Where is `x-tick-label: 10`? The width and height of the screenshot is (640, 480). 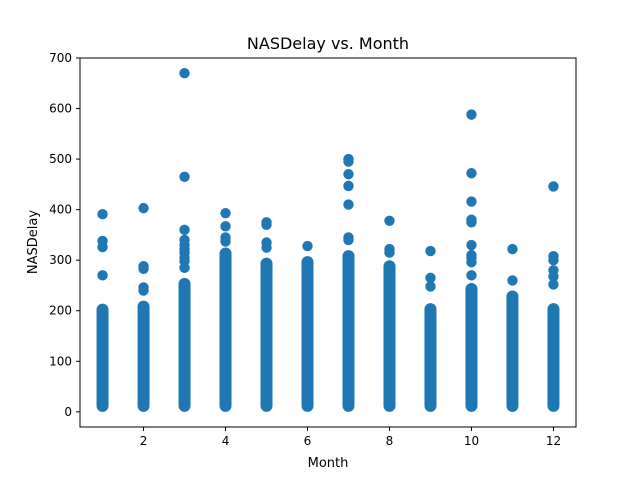 x-tick-label: 10 is located at coordinates (471, 441).